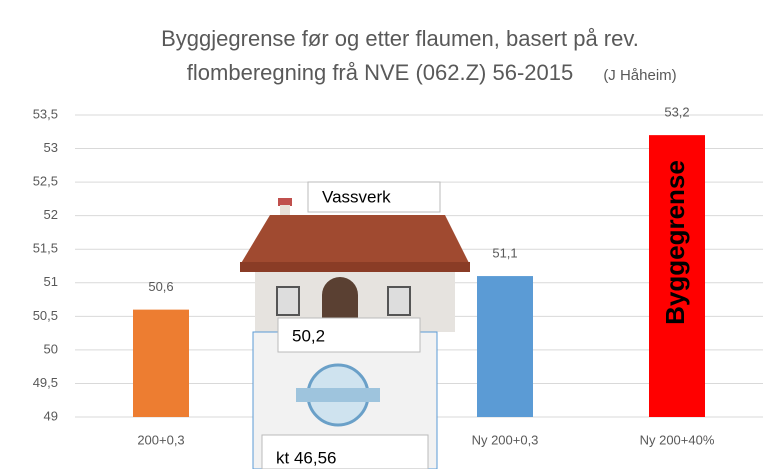 The image size is (763, 469). I want to click on y-tick-label: 49,5, so click(45, 382).